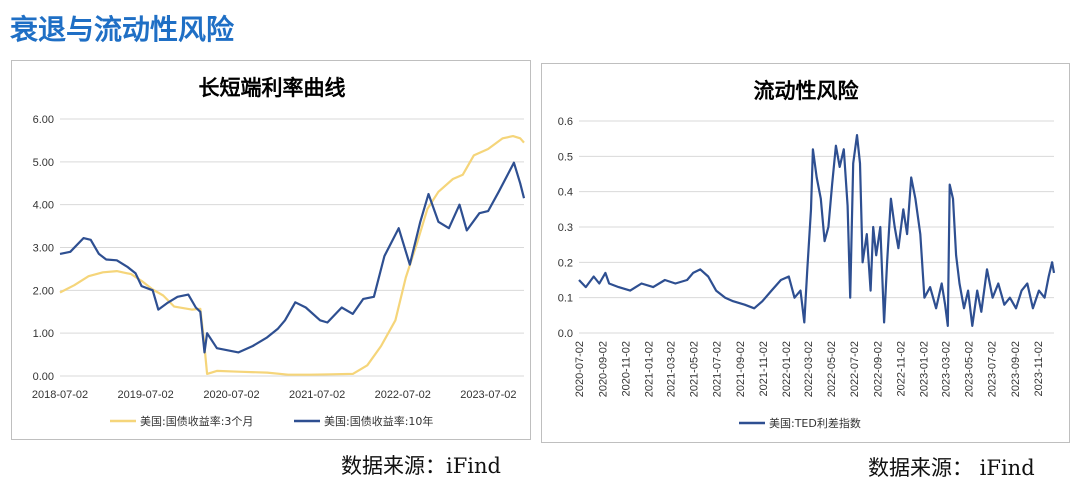  I want to click on y-tick-label: 3.00, so click(43, 249).